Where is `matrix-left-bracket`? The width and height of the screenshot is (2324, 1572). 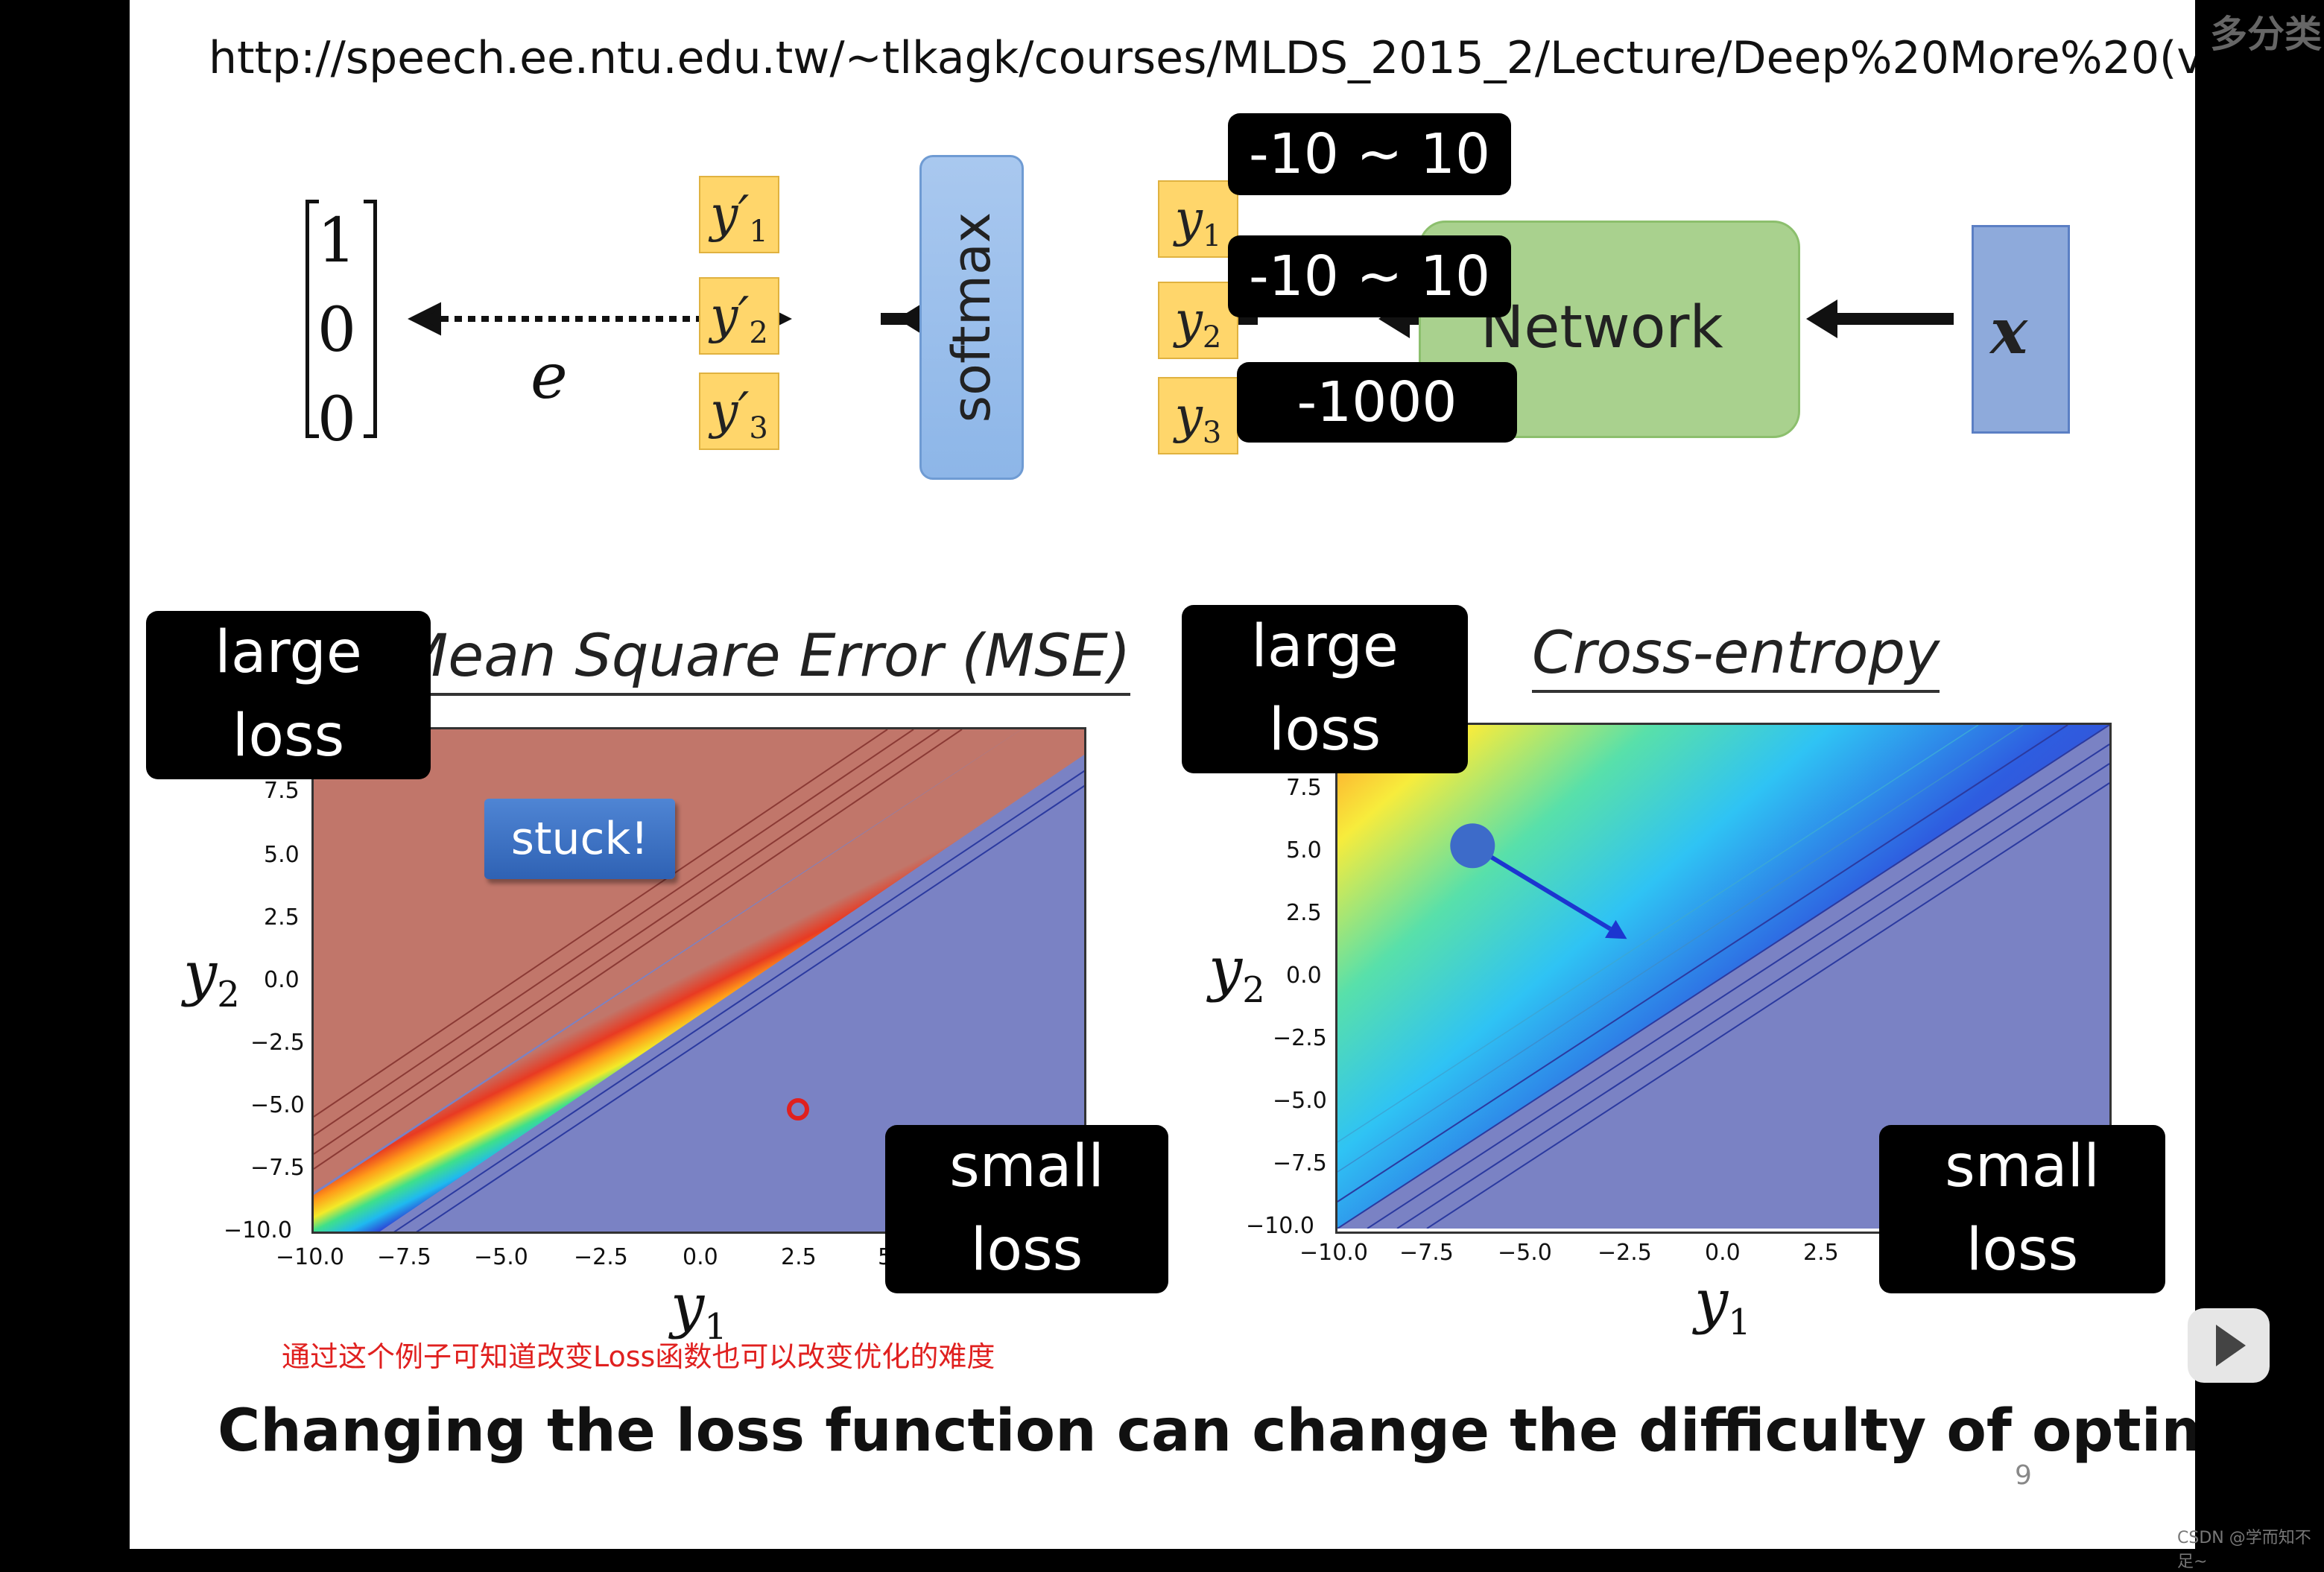 matrix-left-bracket is located at coordinates (312, 319).